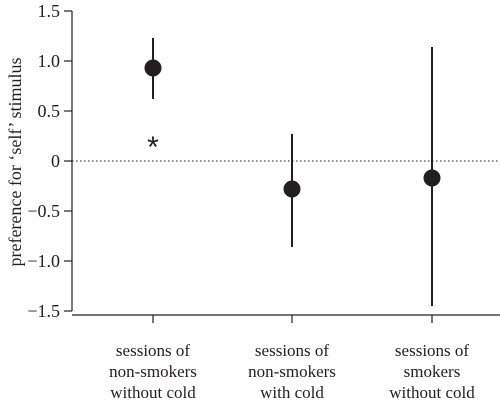 This screenshot has width=500, height=405. I want to click on y-tick-label: −0.5, so click(43, 211).